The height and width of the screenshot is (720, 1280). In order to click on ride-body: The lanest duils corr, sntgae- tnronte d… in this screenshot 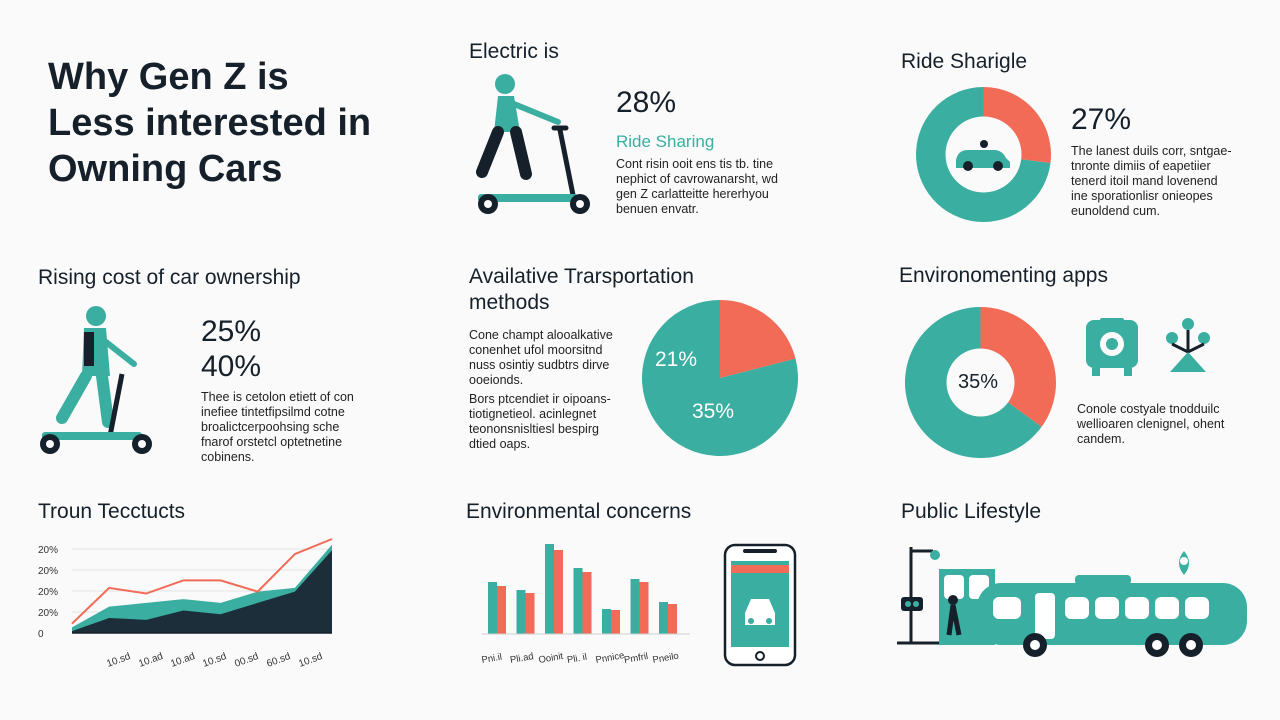, I will do `click(1151, 181)`.